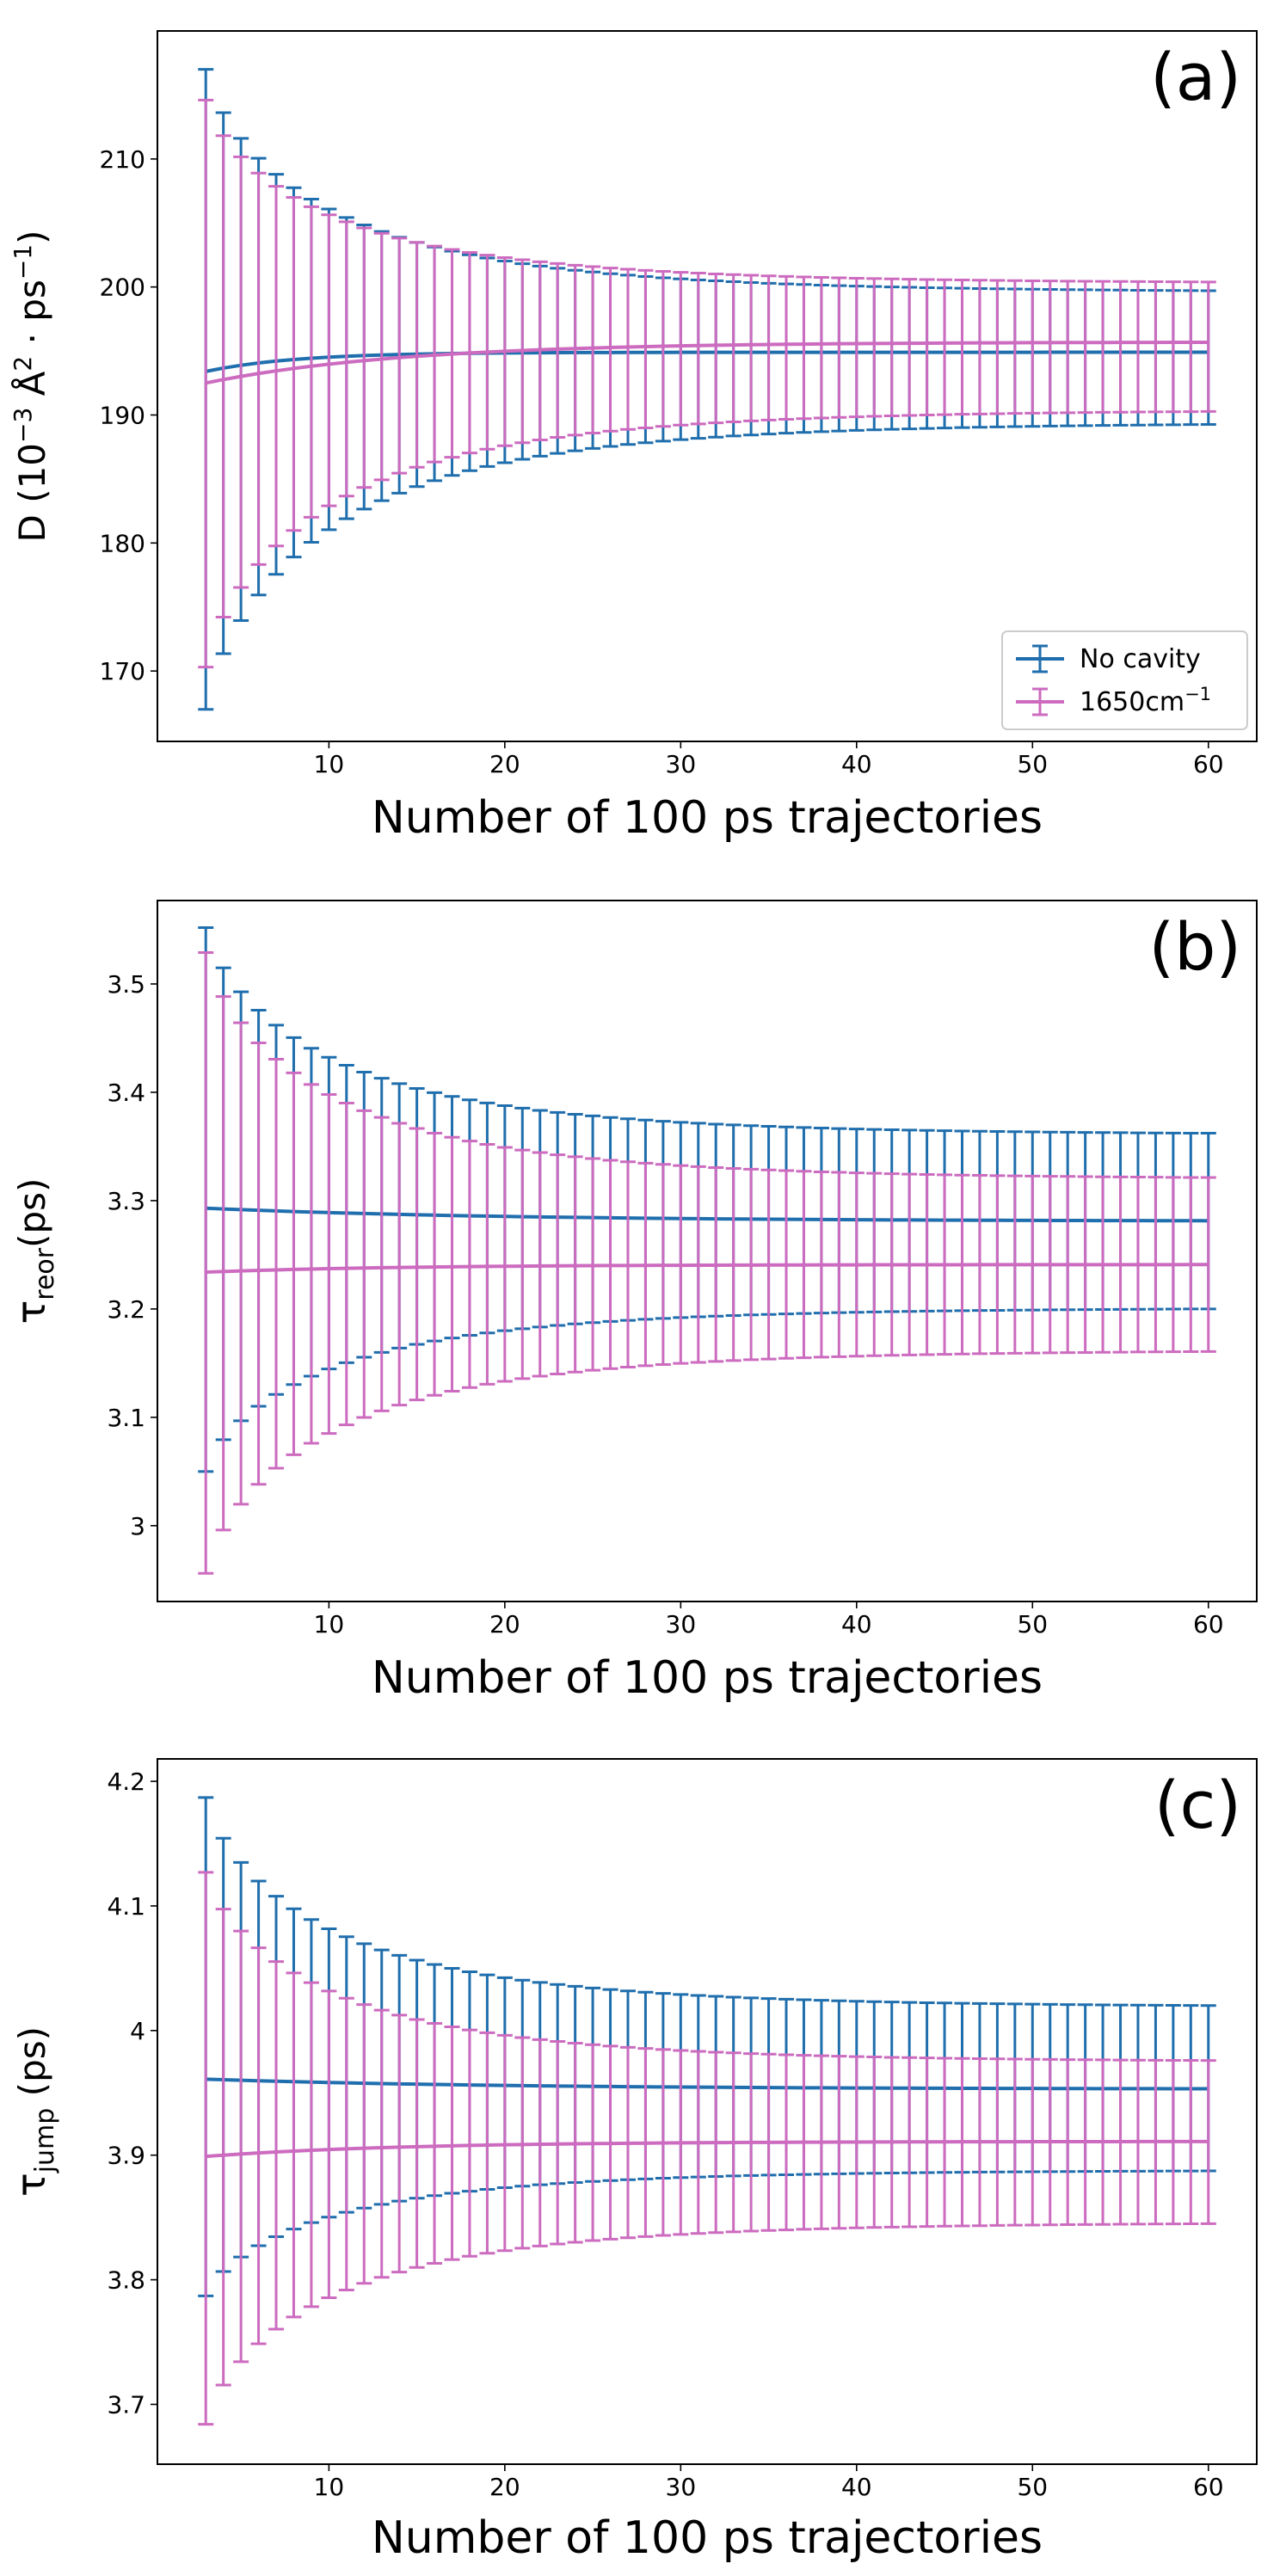 This screenshot has width=1286, height=2576. What do you see at coordinates (31, 387) in the screenshot?
I see `y-axis-label: D (10−3 Å2 · ps−1)` at bounding box center [31, 387].